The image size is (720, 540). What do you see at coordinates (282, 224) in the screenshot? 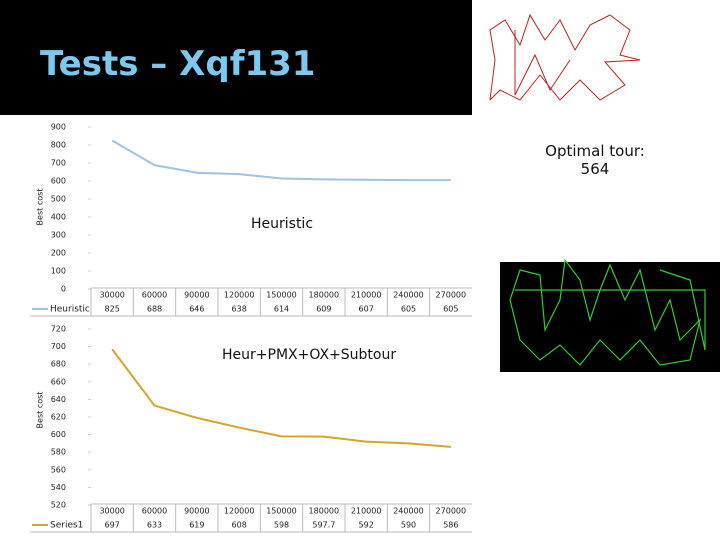
I see `chart-title: Heuristic` at bounding box center [282, 224].